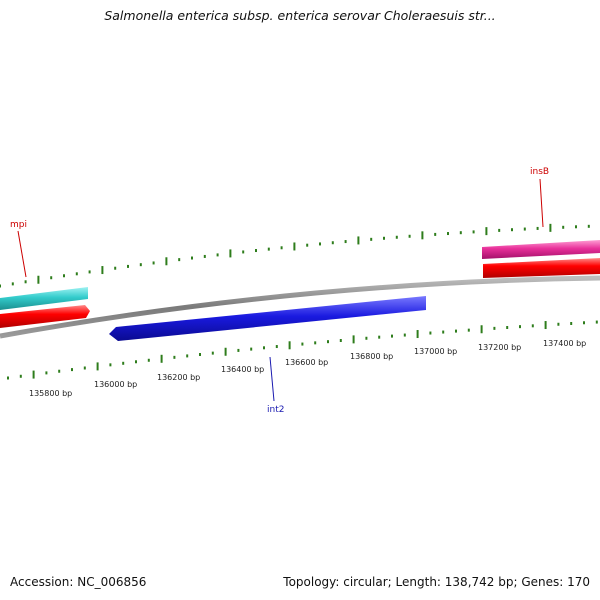  Describe the element at coordinates (275, 410) in the screenshot. I see `gene-label-int2: int2` at that location.